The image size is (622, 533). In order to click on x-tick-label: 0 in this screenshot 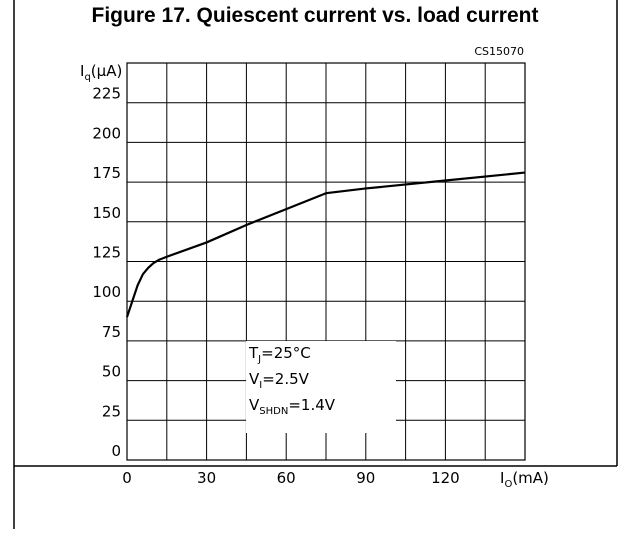, I will do `click(127, 478)`.